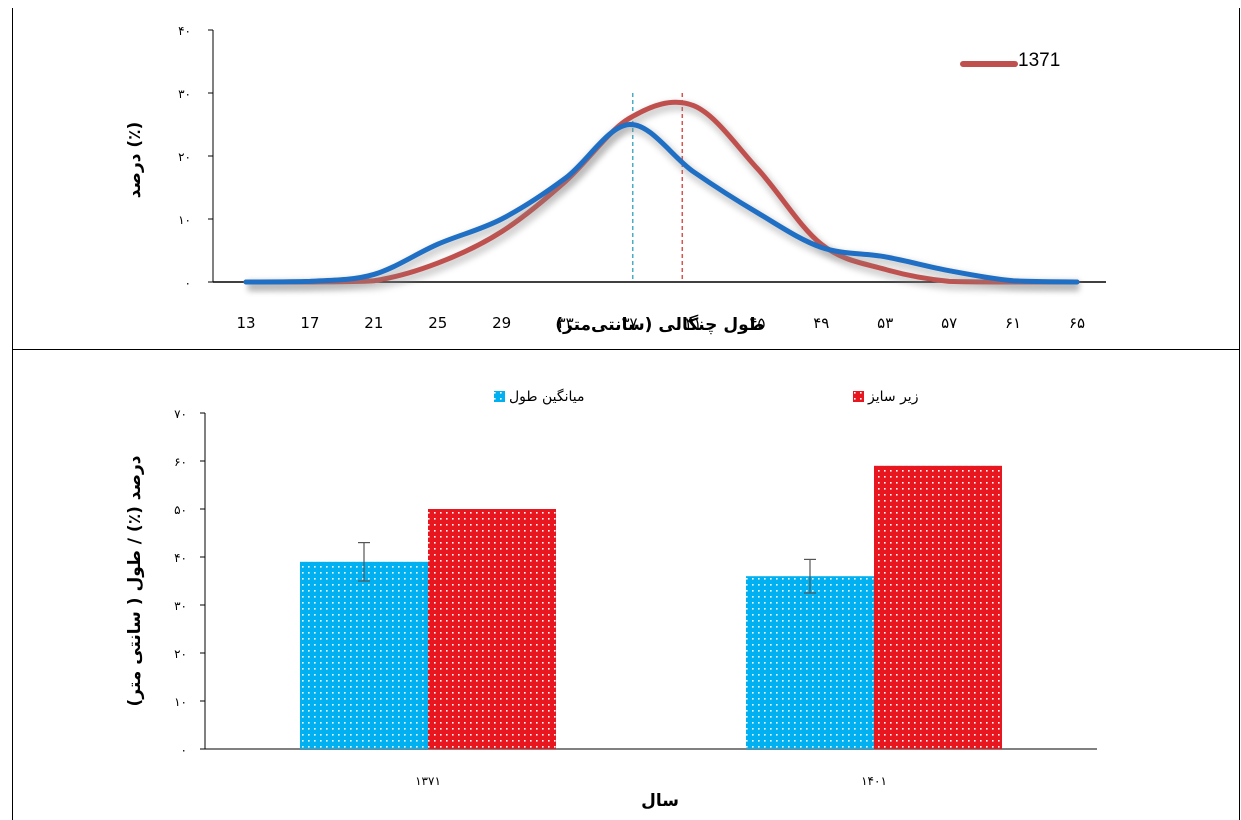 Image resolution: width=1241 pixels, height=820 pixels. What do you see at coordinates (1010, 60) in the screenshot?
I see `line-chart-legend: 1371` at bounding box center [1010, 60].